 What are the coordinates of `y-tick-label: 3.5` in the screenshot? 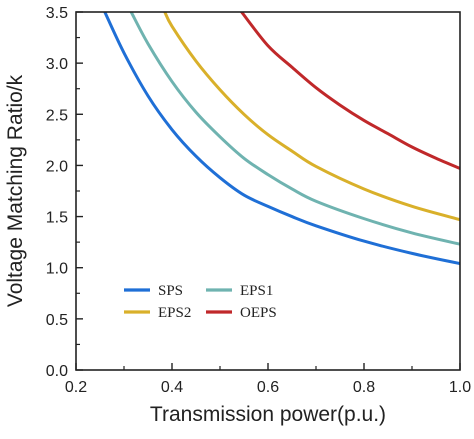 It's located at (57, 13).